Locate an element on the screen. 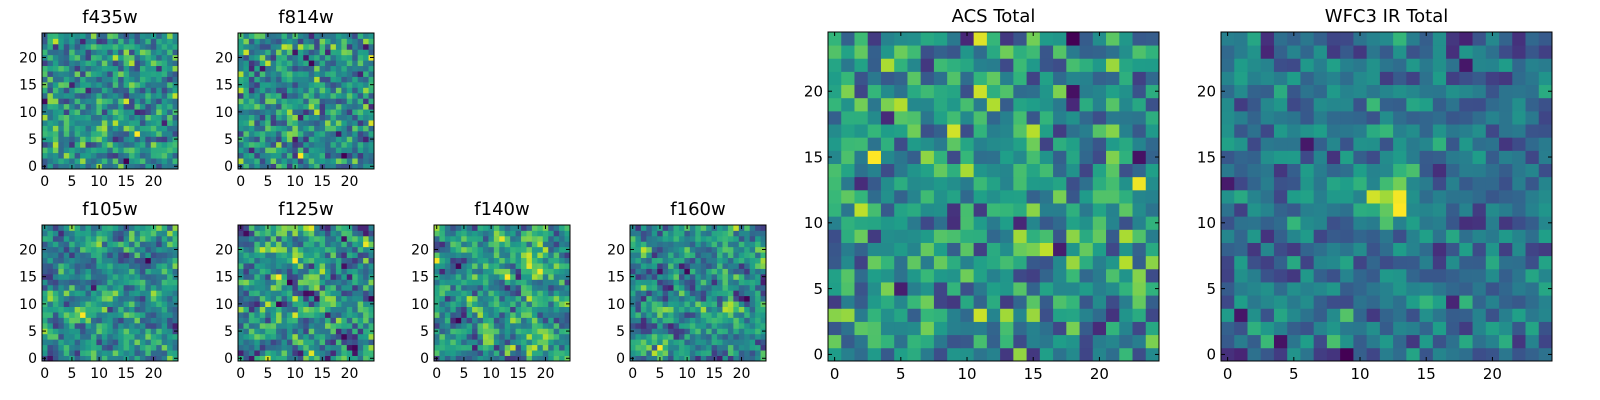  y-tick-label: 10 is located at coordinates (28, 113).